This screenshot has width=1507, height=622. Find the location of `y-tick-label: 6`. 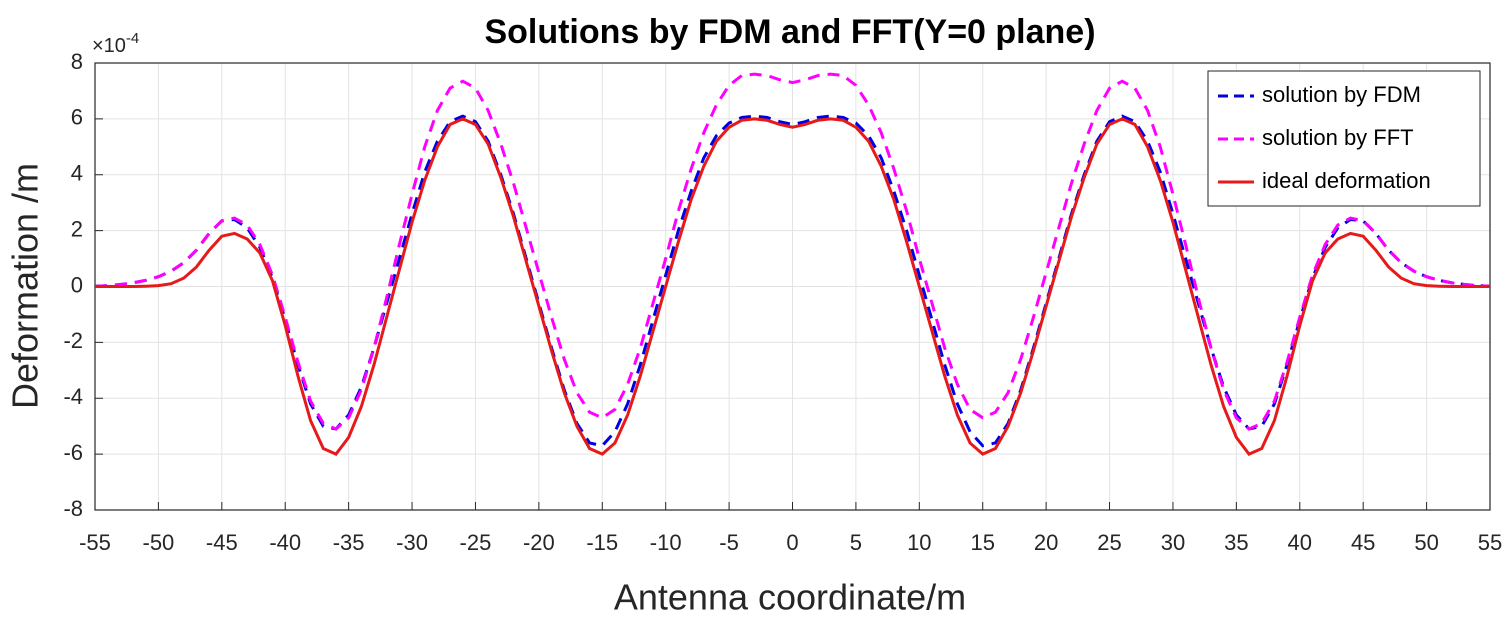

y-tick-label: 6 is located at coordinates (77, 117).